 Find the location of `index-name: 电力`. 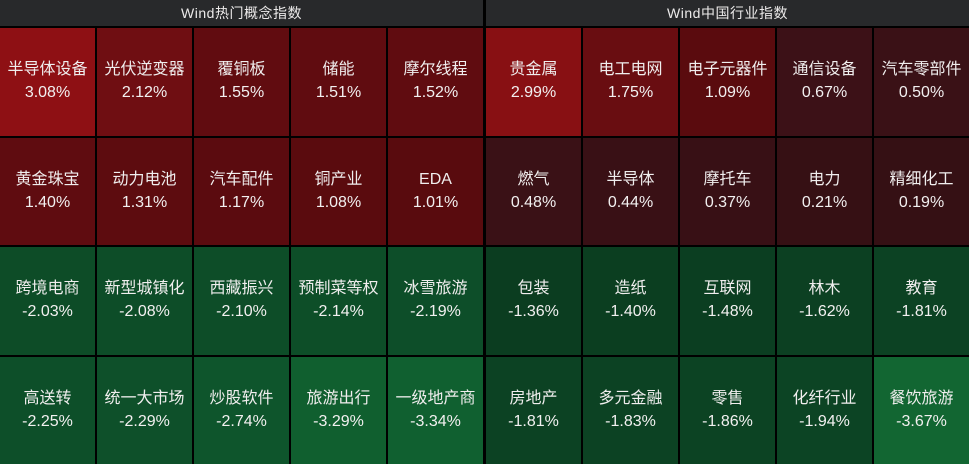

index-name: 电力 is located at coordinates (824, 179).